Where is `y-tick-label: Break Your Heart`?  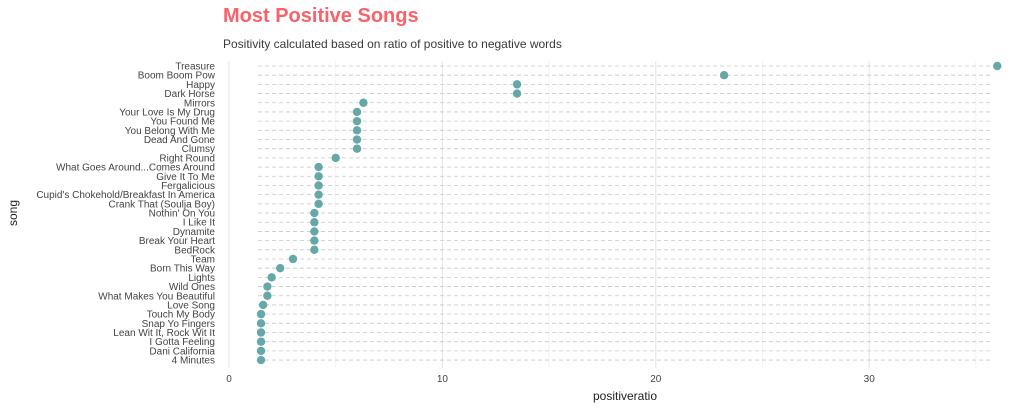 y-tick-label: Break Your Heart is located at coordinates (177, 241).